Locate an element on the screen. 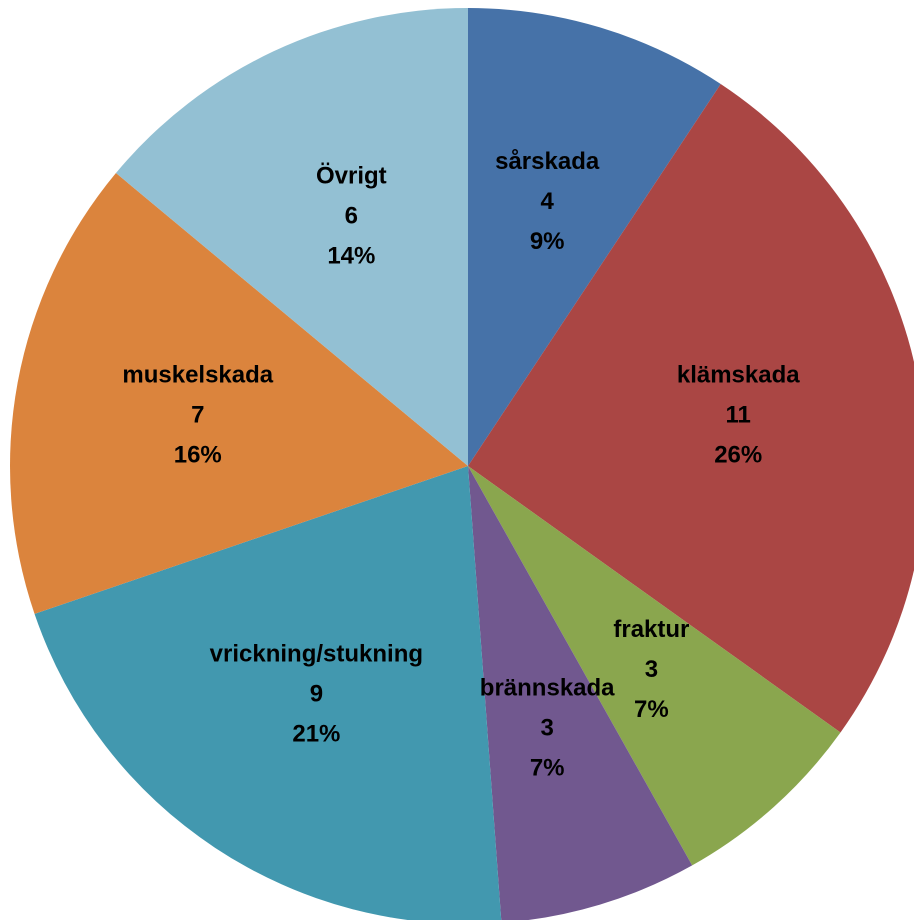 Image resolution: width=914 pixels, height=920 pixels. slice-name: muskelskada is located at coordinates (197, 374).